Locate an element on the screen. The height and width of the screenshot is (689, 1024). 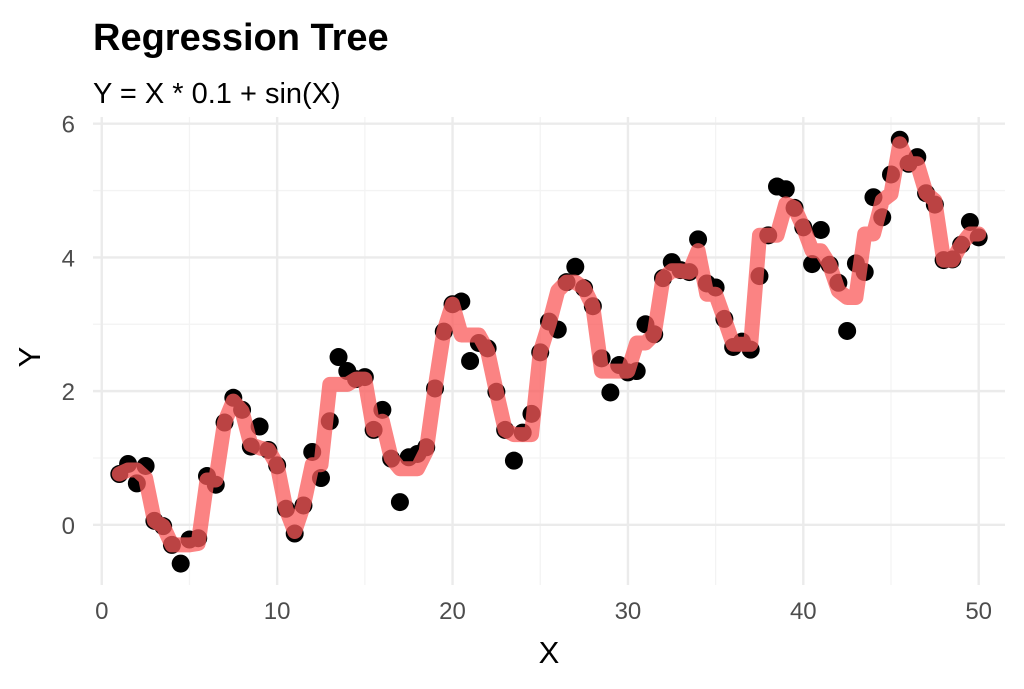
x-tick-label: 0 is located at coordinates (101, 611).